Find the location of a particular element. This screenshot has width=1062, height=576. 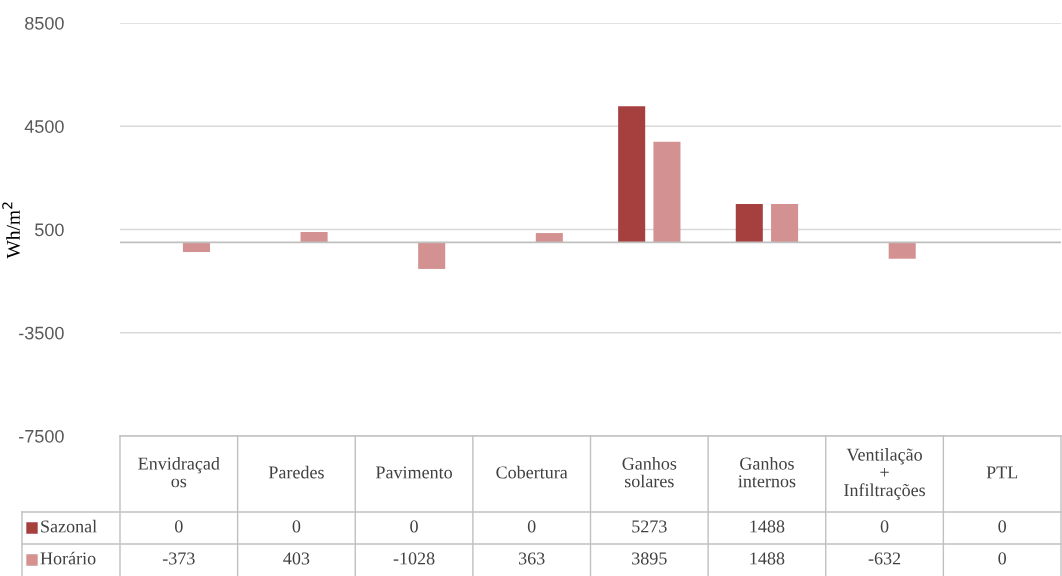

y-tick-label: 500 is located at coordinates (49, 230).